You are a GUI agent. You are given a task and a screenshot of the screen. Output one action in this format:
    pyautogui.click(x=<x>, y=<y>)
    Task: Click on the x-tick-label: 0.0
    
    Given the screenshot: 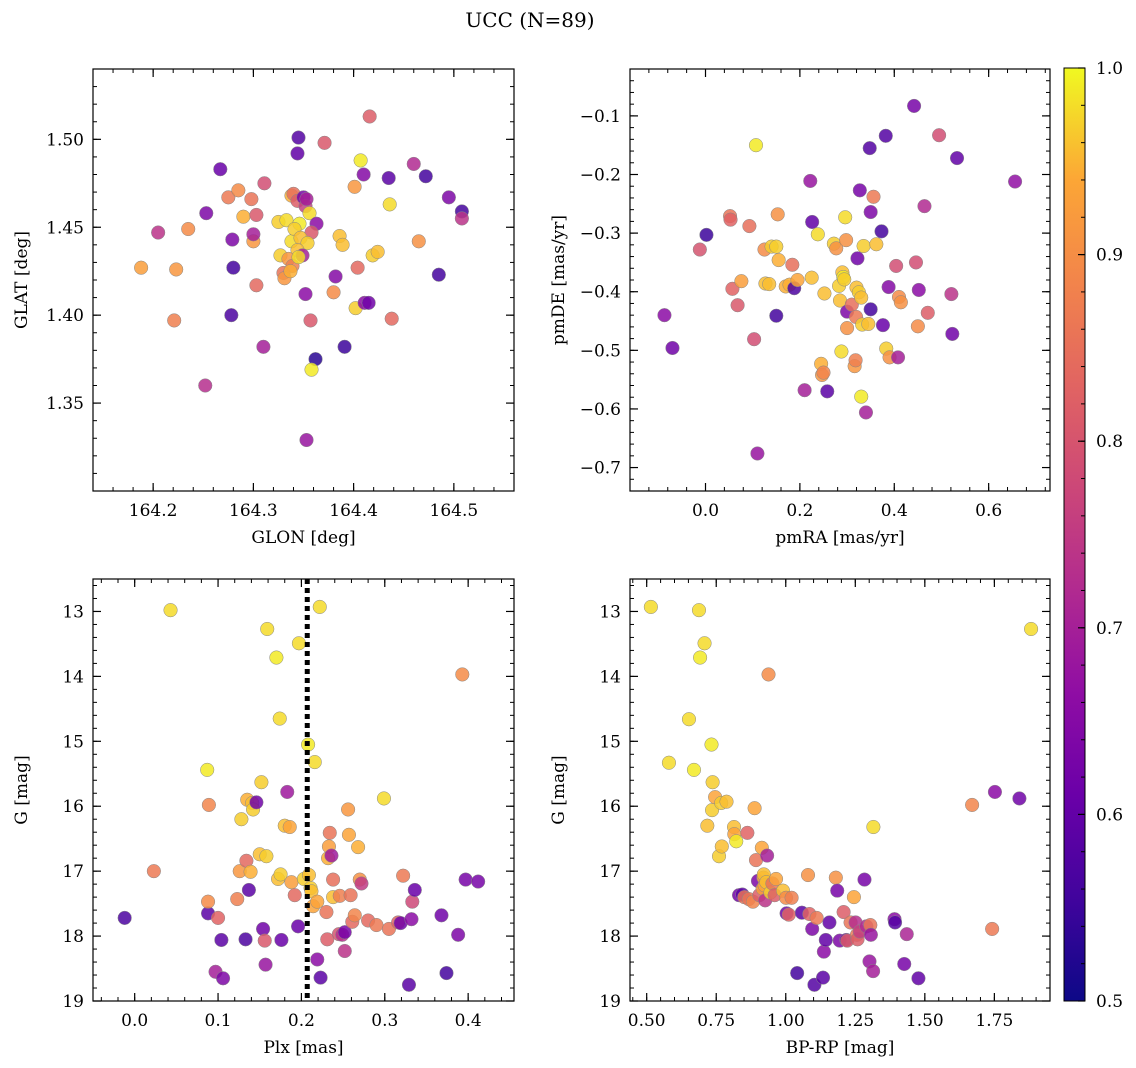 What is the action you would take?
    pyautogui.click(x=705, y=511)
    